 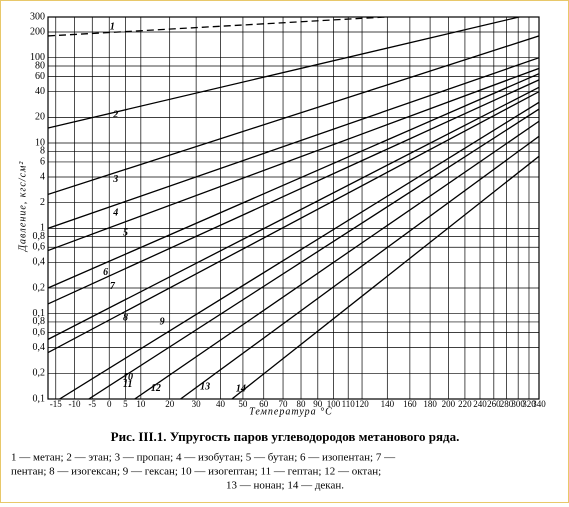 I want to click on x-tick-label: 140, so click(x=388, y=404).